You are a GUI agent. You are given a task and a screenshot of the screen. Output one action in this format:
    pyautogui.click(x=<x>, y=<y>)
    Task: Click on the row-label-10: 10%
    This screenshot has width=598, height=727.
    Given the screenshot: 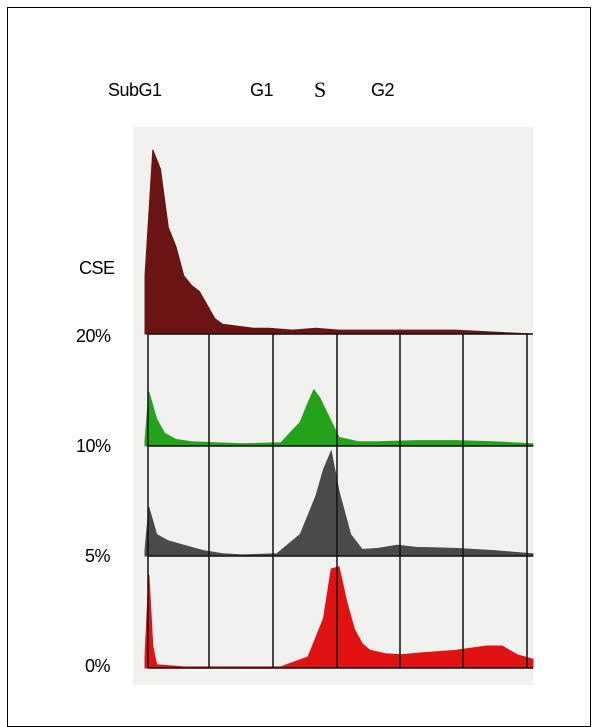 What is the action you would take?
    pyautogui.click(x=93, y=446)
    